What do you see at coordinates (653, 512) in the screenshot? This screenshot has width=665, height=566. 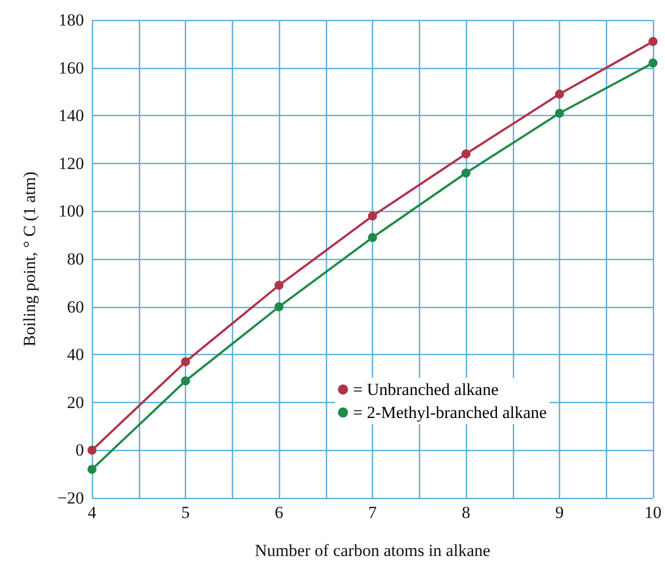 I see `x-tick-label: 10` at bounding box center [653, 512].